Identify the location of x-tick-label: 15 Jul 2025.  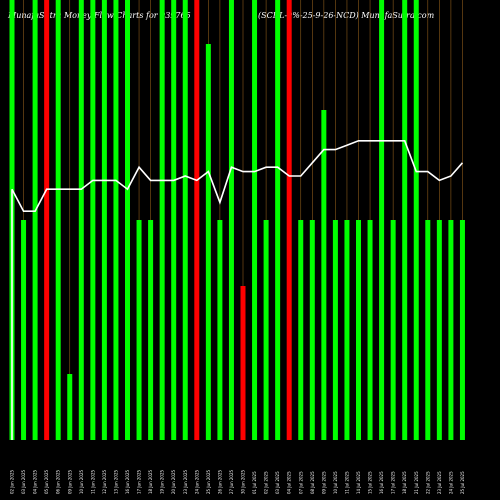
(370, 482).